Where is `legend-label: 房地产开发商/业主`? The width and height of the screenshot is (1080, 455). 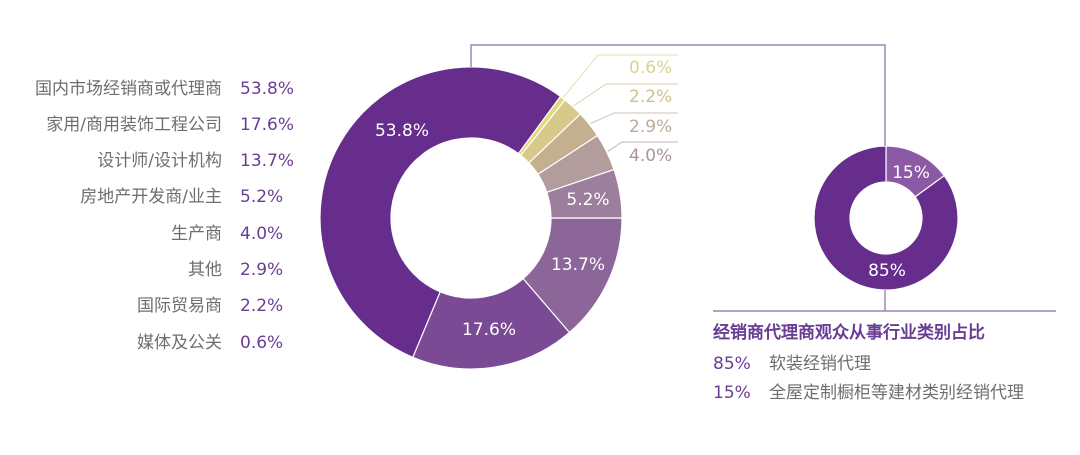 legend-label: 房地产开发商/业主 is located at coordinates (151, 197).